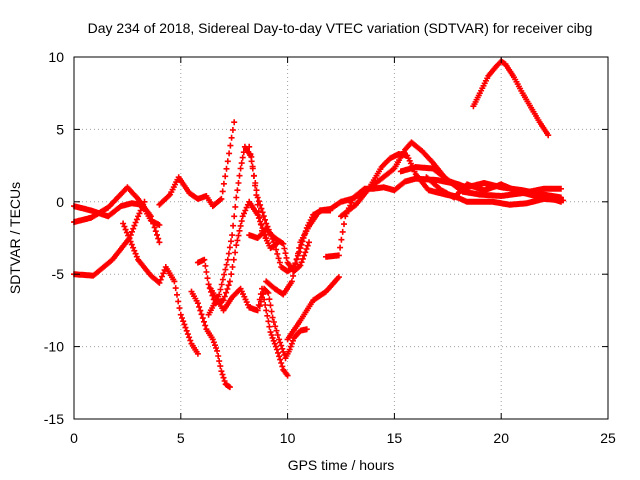  What do you see at coordinates (58, 274) in the screenshot?
I see `y-tick-label: -5` at bounding box center [58, 274].